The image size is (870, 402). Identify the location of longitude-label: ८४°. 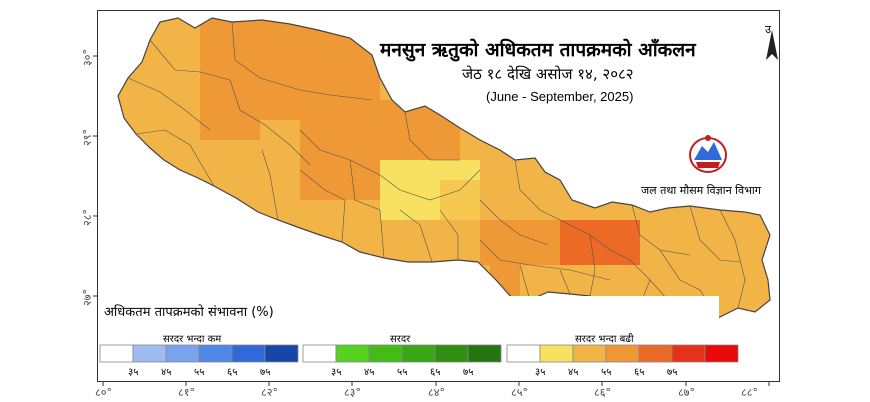
(436, 392).